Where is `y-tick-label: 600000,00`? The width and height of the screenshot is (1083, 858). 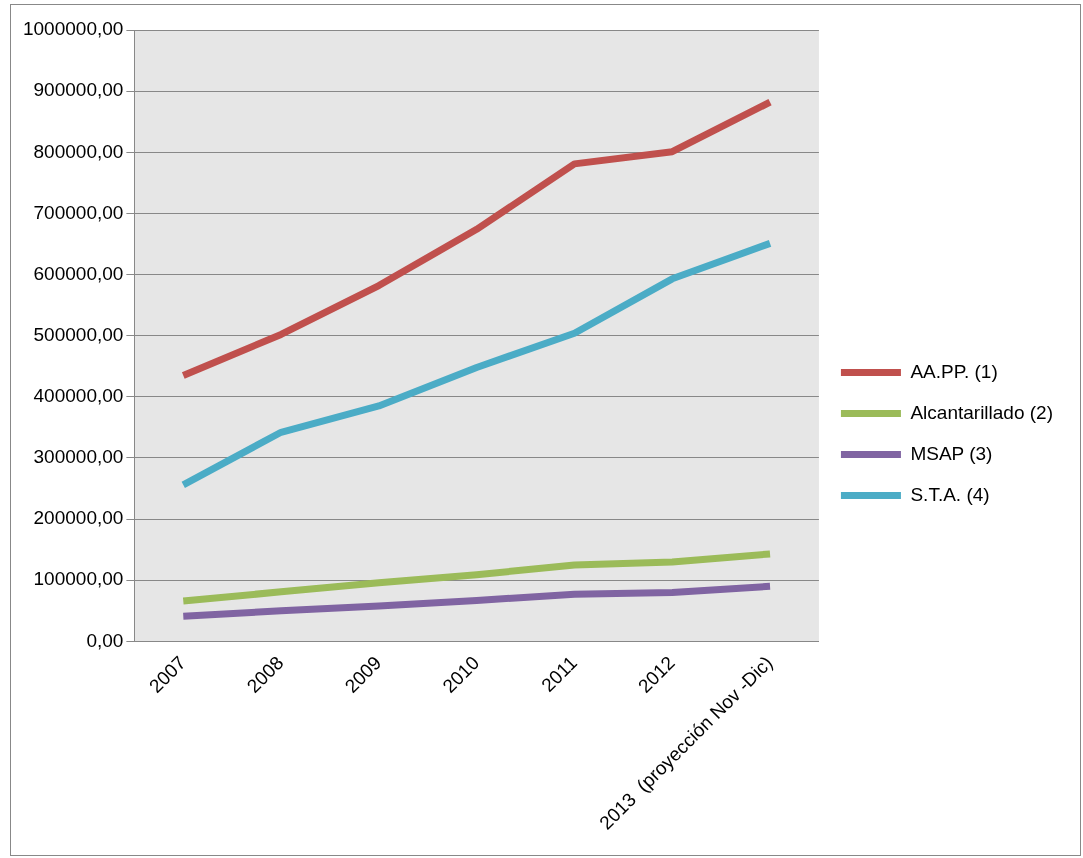 y-tick-label: 600000,00 is located at coordinates (78, 273).